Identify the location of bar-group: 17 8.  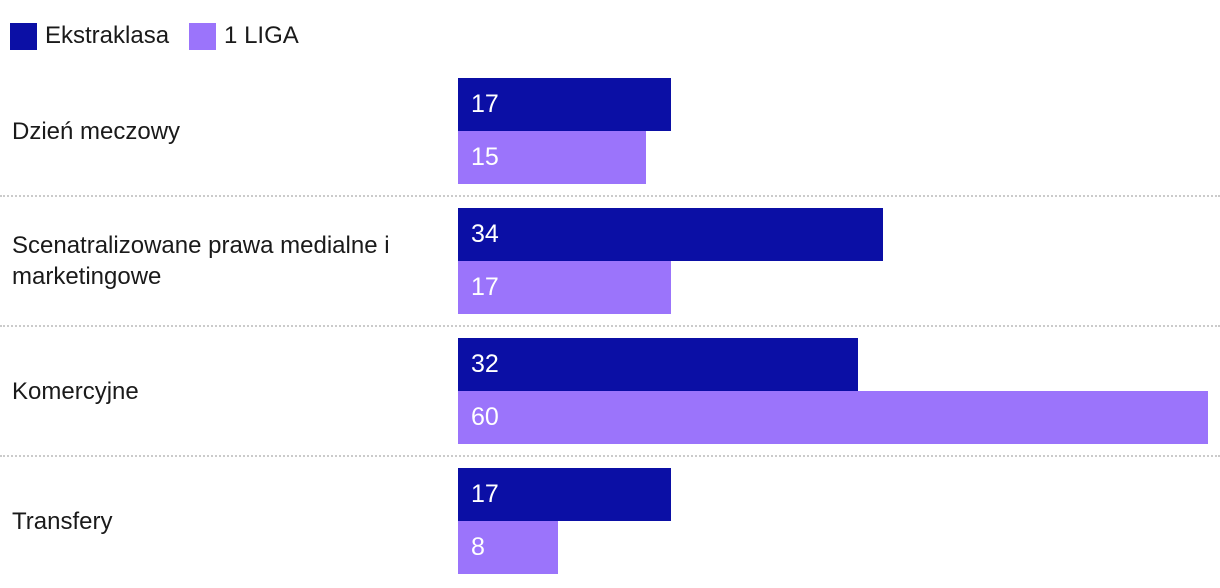
(839, 521).